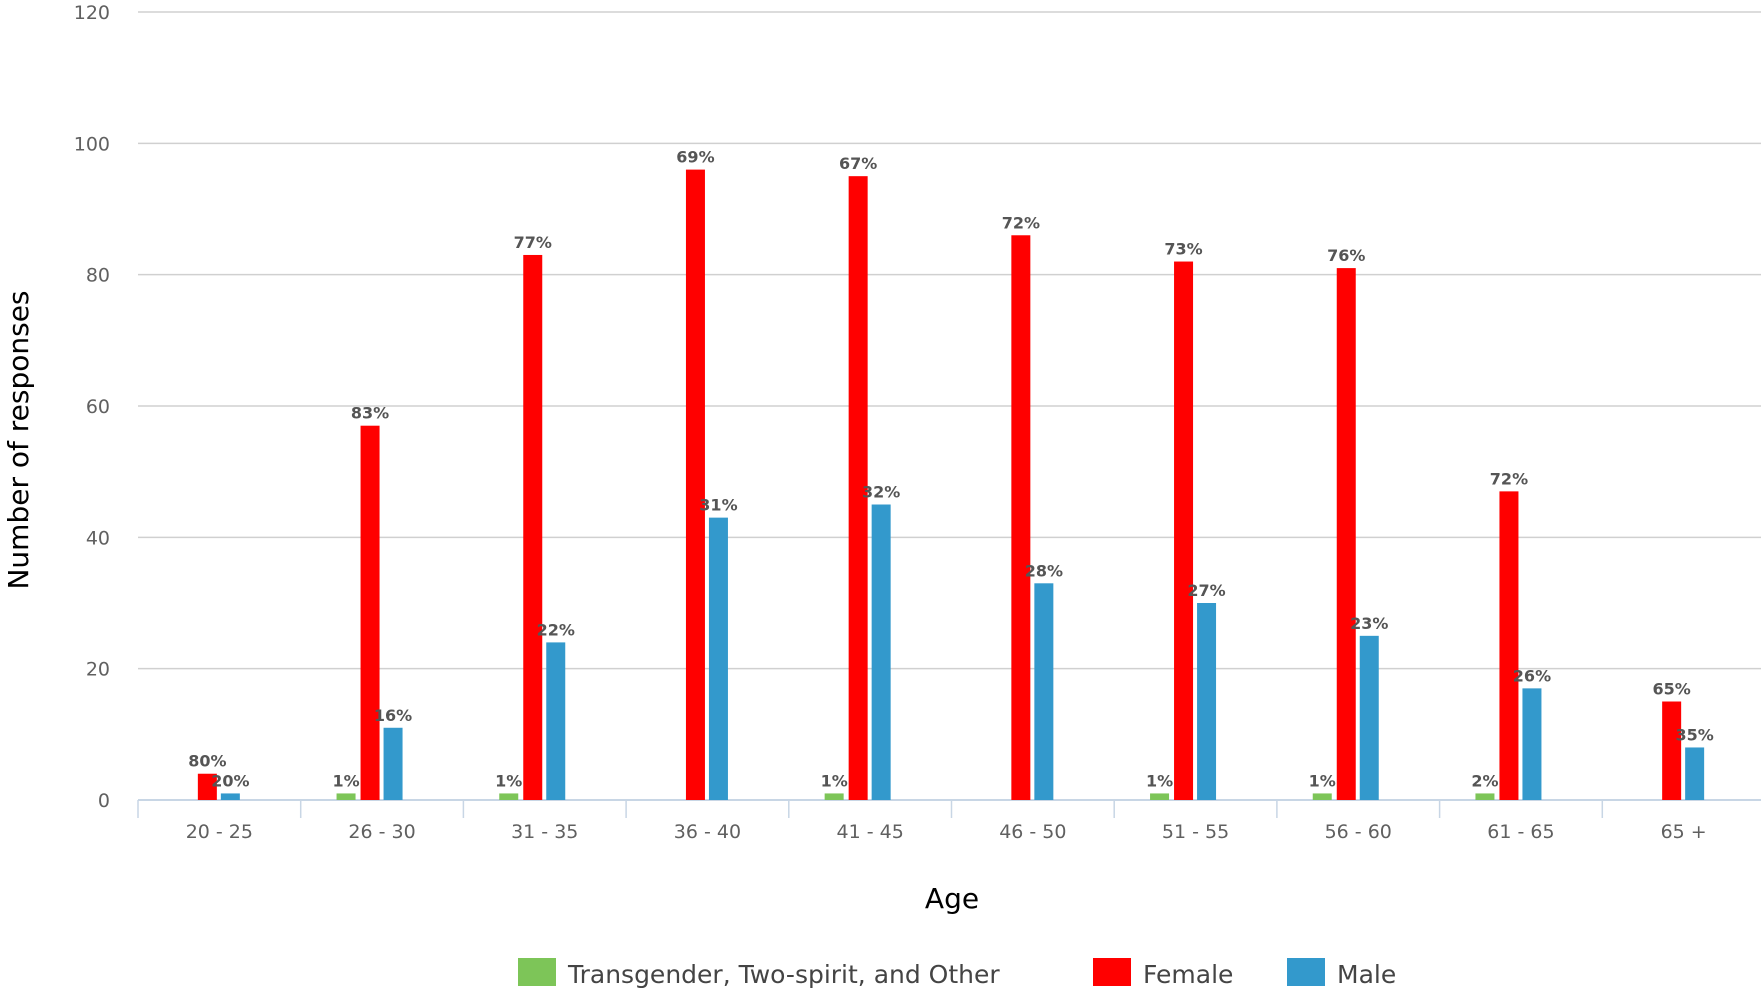  What do you see at coordinates (1484, 780) in the screenshot?
I see `data-label: 2%` at bounding box center [1484, 780].